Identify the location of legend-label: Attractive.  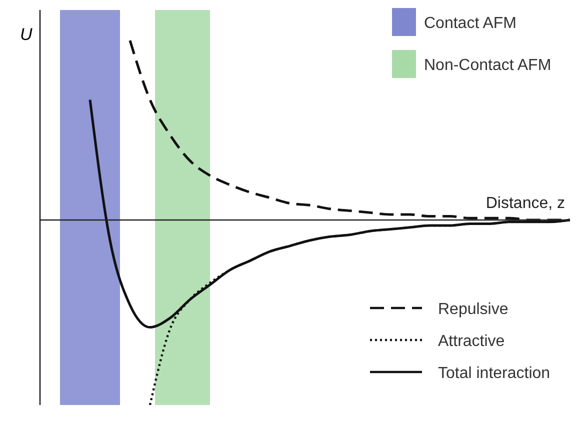
(471, 341).